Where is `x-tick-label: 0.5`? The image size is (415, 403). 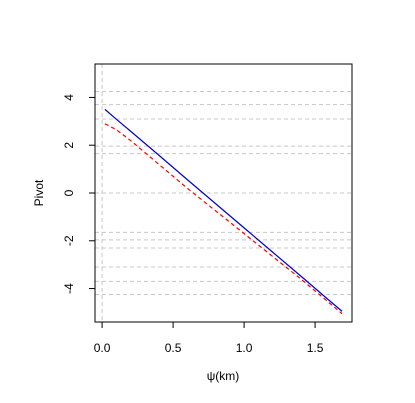 x-tick-label: 0.5 is located at coordinates (173, 348).